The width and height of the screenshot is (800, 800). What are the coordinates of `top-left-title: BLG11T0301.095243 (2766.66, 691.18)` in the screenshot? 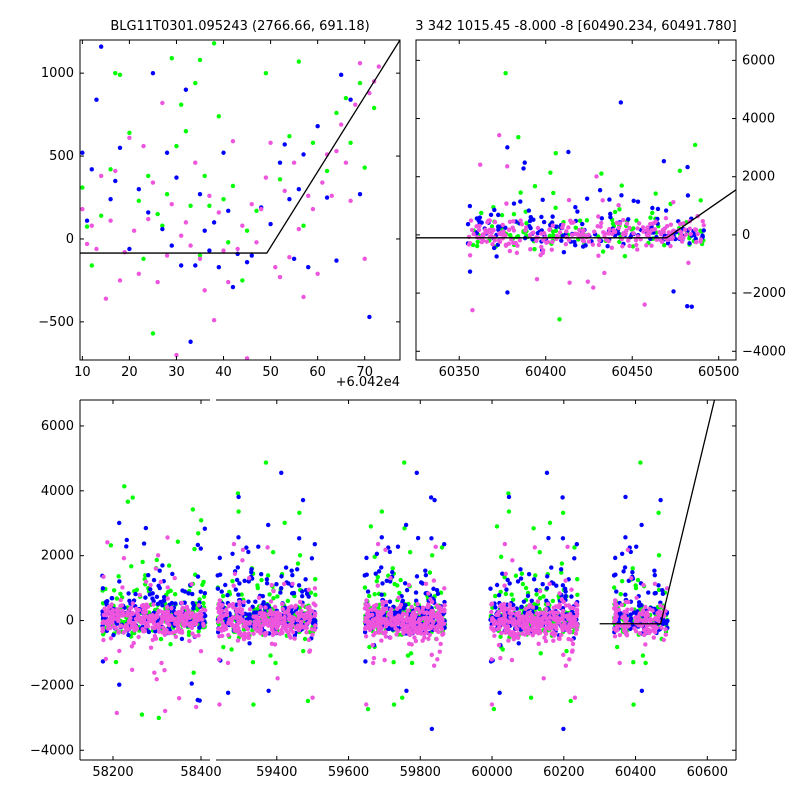 It's located at (239, 26).